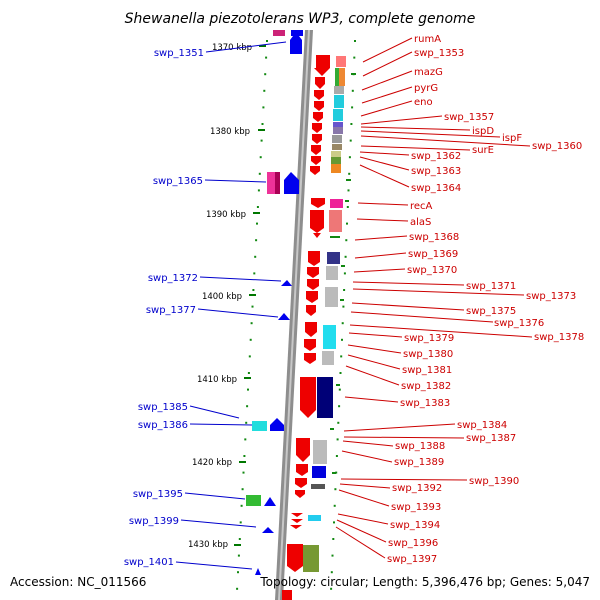 This screenshot has height=600, width=600. Describe the element at coordinates (179, 53) in the screenshot. I see `gene-label-left: swp_1351` at that location.